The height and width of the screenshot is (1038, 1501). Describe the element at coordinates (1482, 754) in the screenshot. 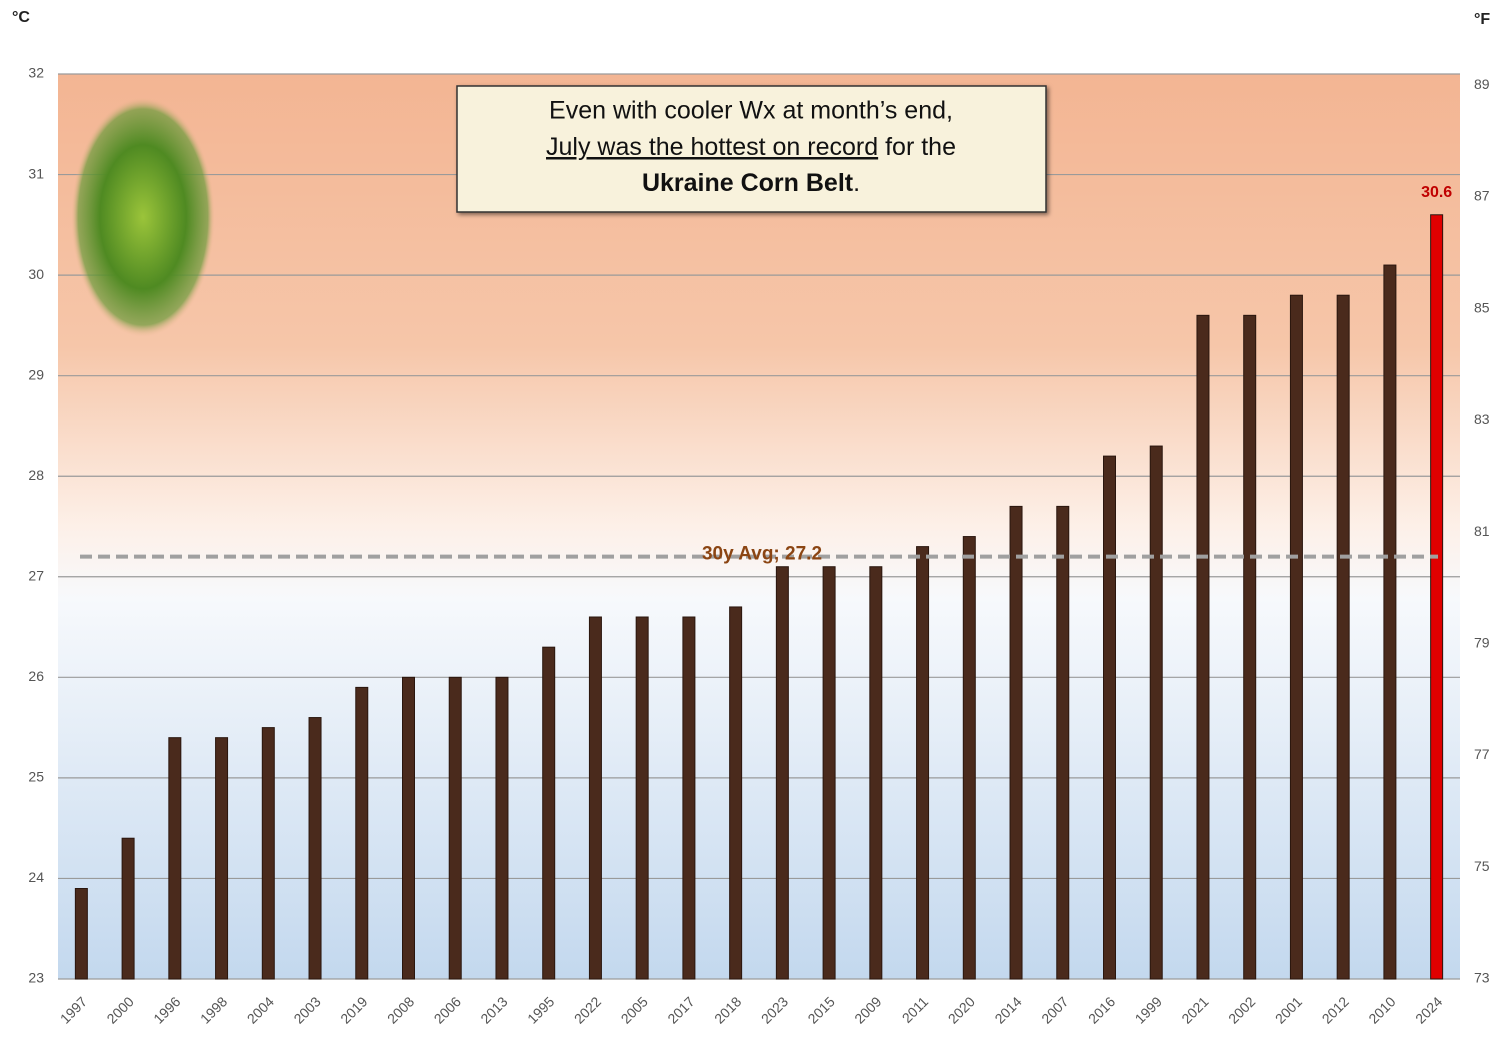

I see `y2-tick-label: 77` at that location.